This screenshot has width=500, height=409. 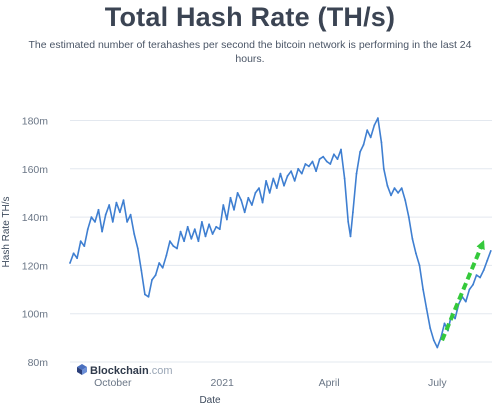 What do you see at coordinates (131, 371) in the screenshot?
I see `svg-text: Blockchain.com` at bounding box center [131, 371].